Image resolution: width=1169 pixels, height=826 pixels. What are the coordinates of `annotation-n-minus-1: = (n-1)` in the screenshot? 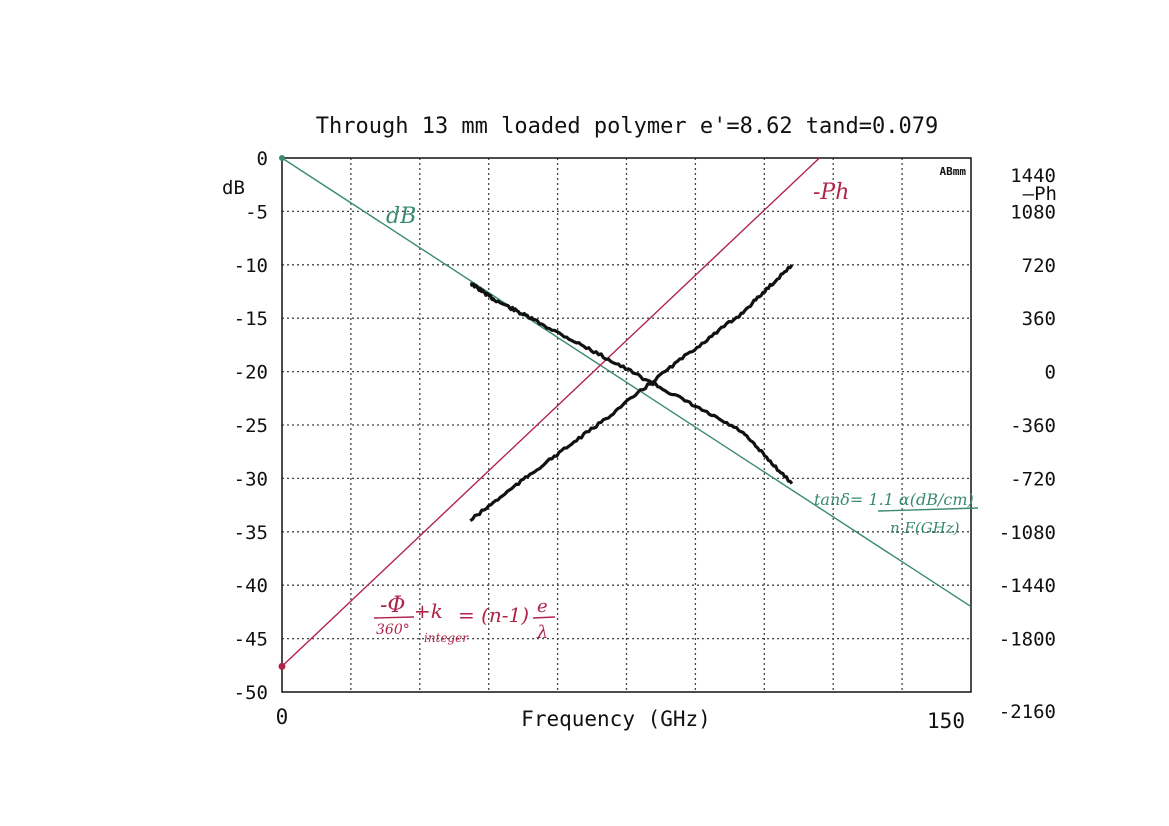 It's located at (493, 615).